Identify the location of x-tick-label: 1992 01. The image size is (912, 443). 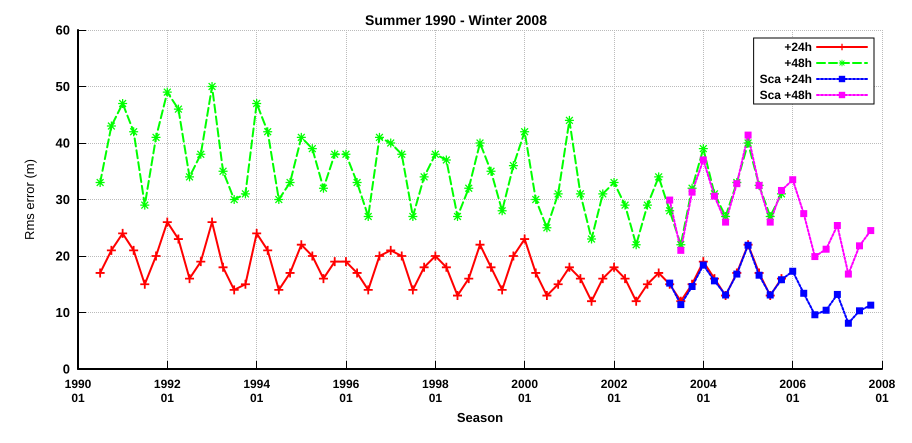
(167, 391).